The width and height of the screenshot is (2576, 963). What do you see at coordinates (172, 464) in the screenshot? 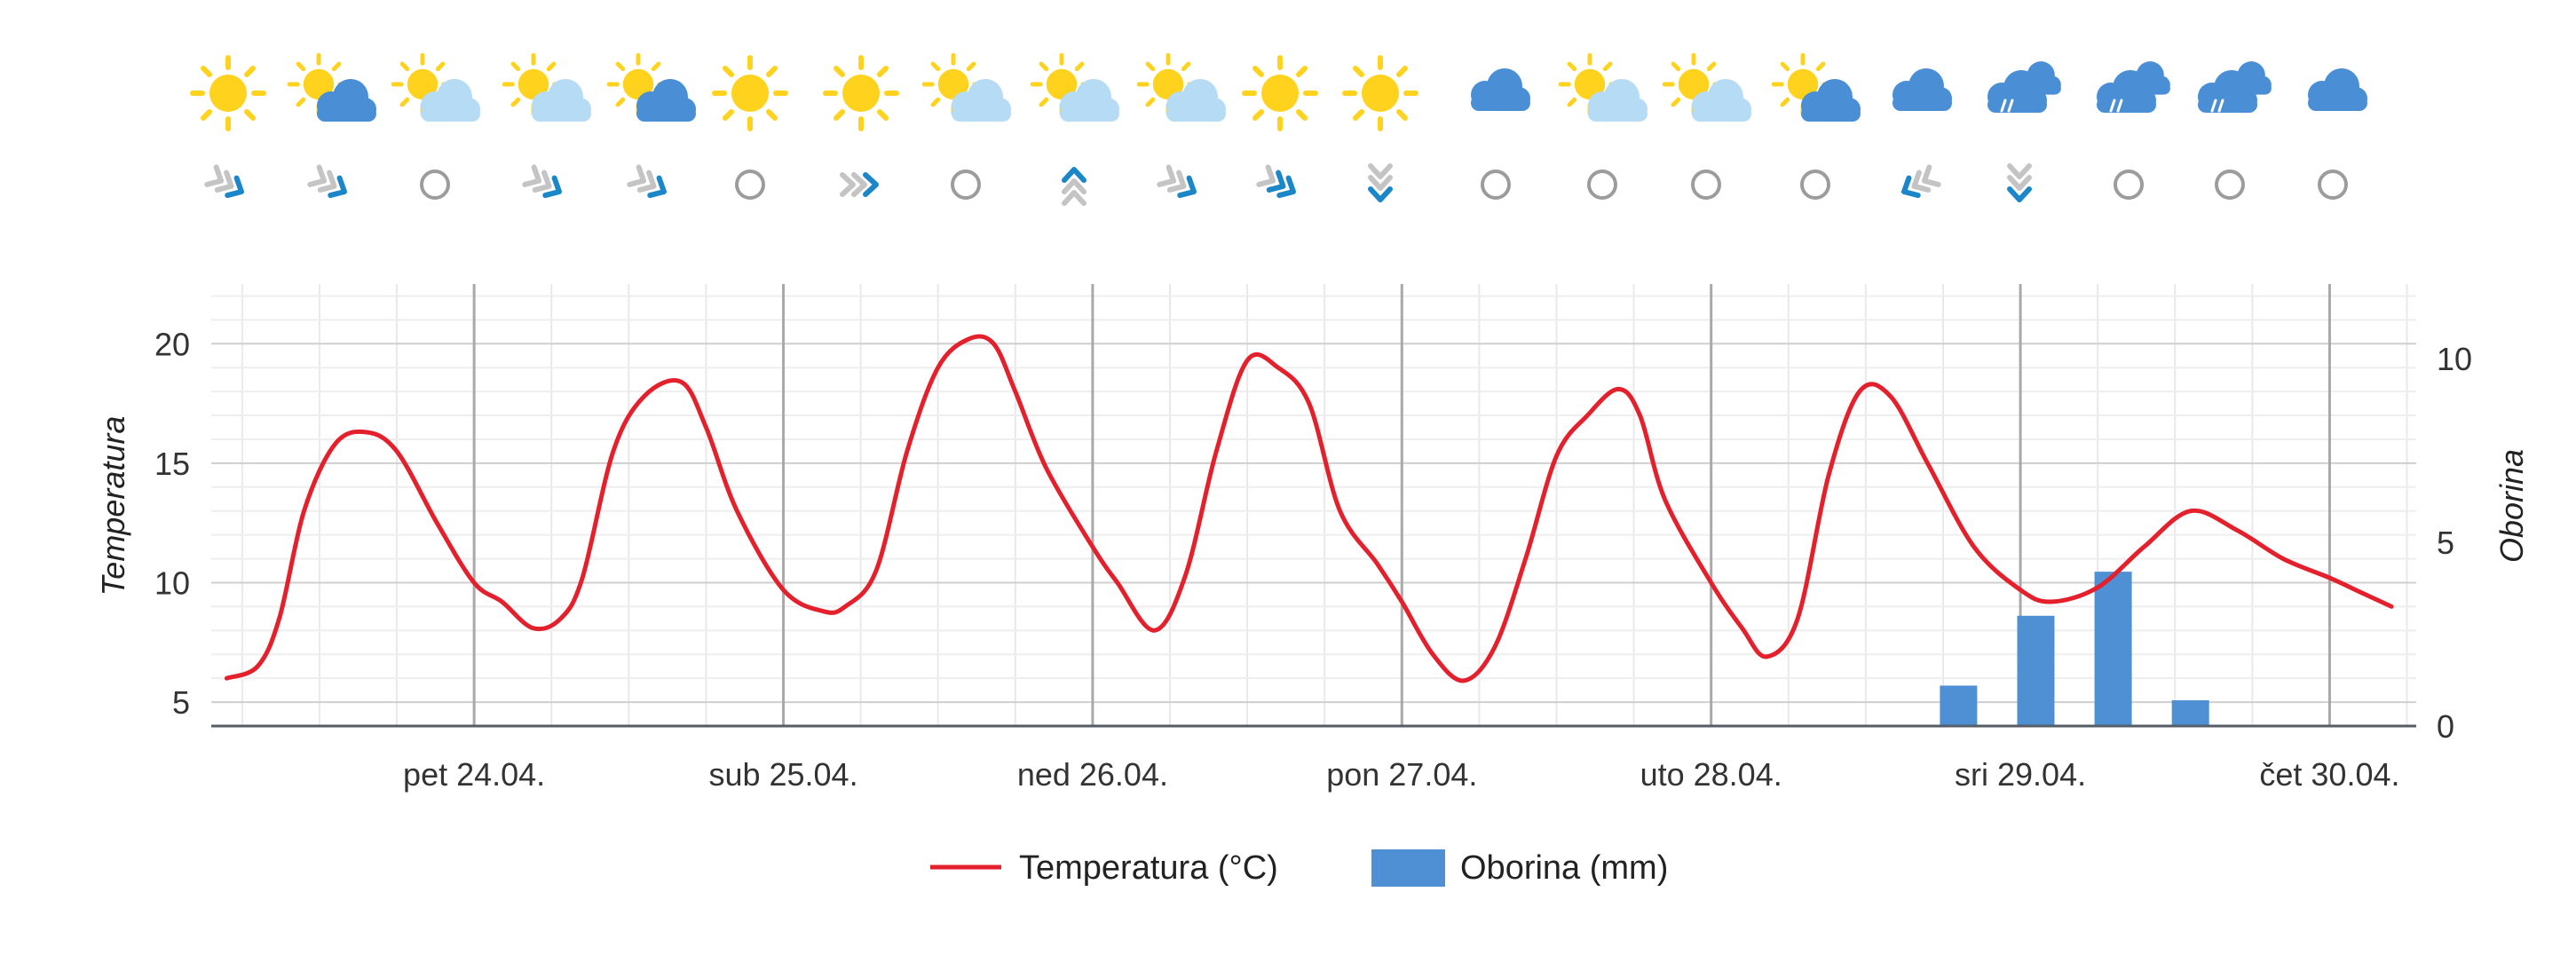
I see `y-left-tick-label: 15` at bounding box center [172, 464].